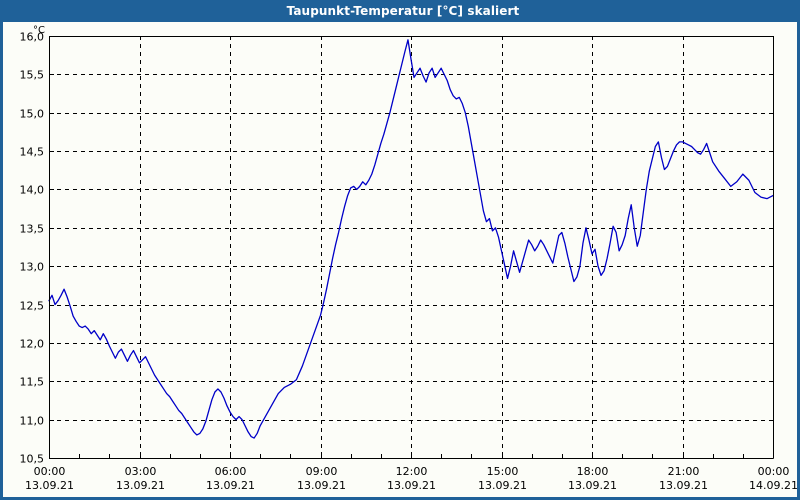  What do you see at coordinates (141, 471) in the screenshot?
I see `x-axis-time-label: 03:00` at bounding box center [141, 471].